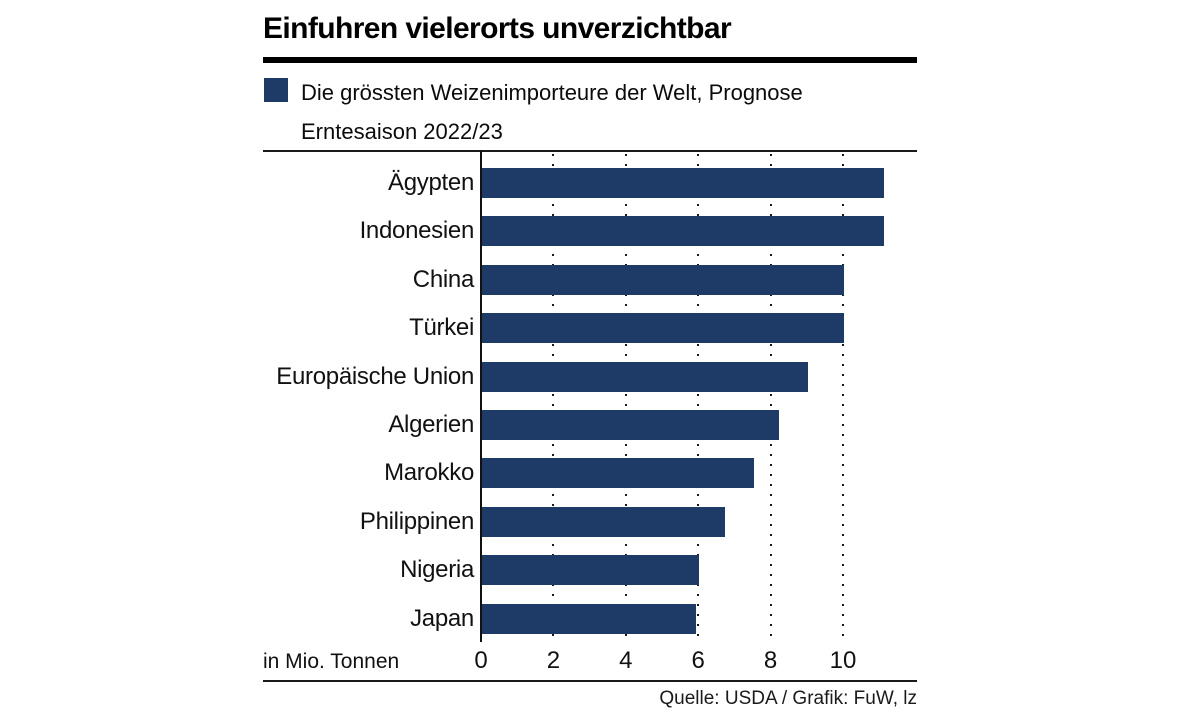 This screenshot has width=1179, height=713. What do you see at coordinates (481, 660) in the screenshot?
I see `x-tick-label: 0` at bounding box center [481, 660].